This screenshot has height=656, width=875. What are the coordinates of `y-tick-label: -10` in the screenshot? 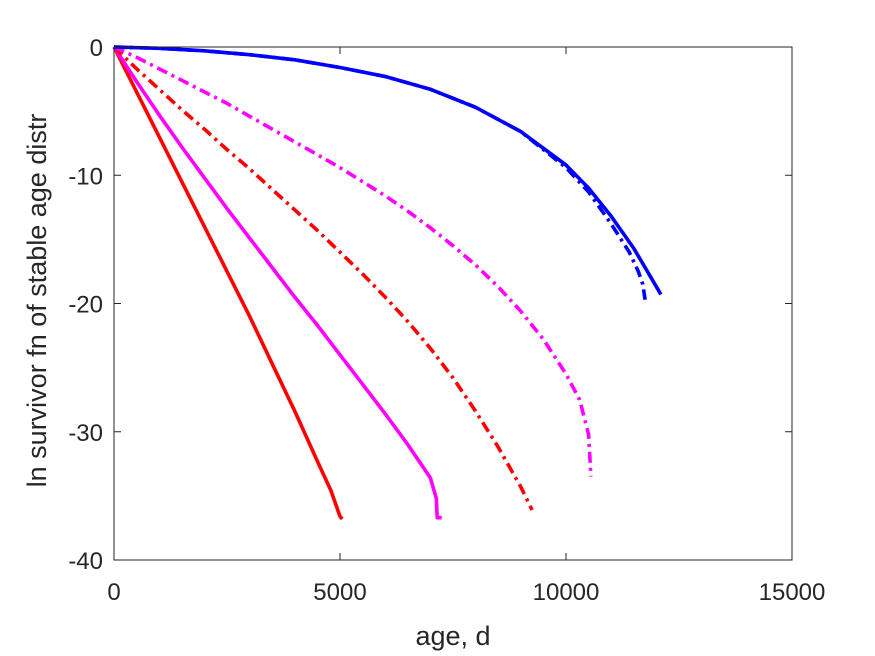 It's located at (85, 176).